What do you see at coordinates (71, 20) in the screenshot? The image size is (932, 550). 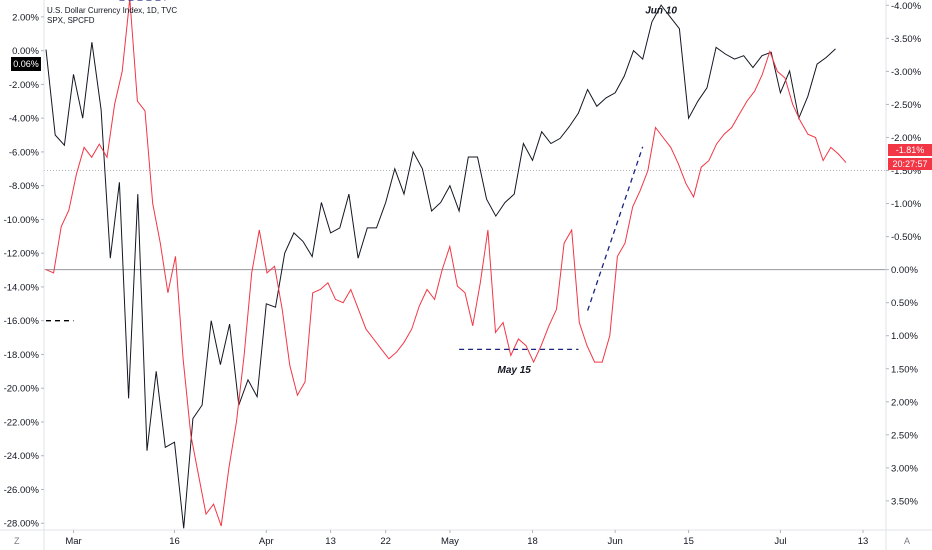 I see `chart-title-line2: SPX, SPCFD` at bounding box center [71, 20].